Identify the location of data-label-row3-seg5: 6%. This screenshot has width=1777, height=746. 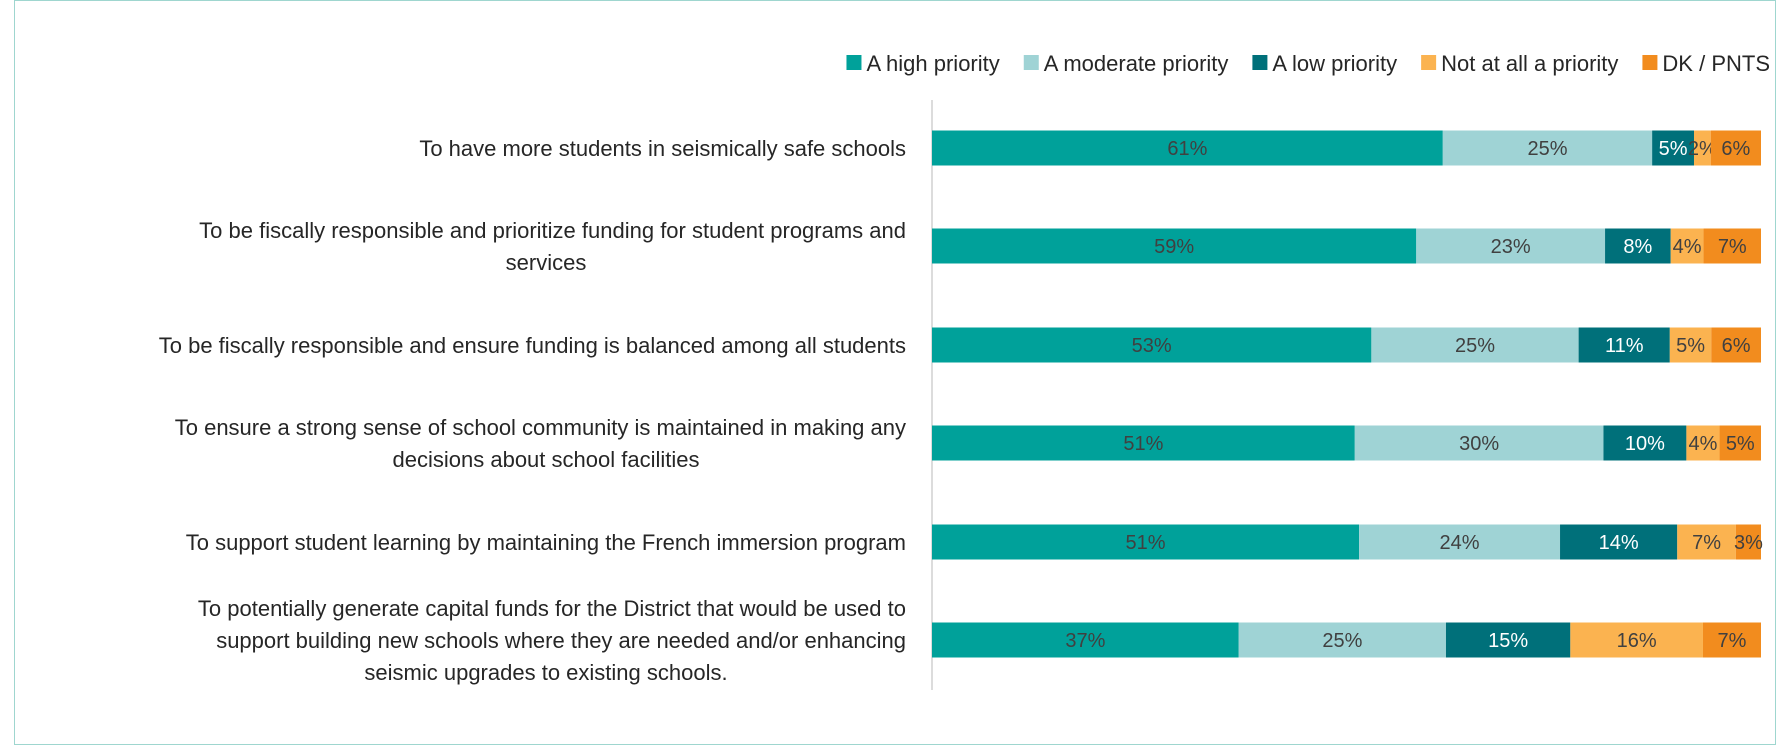
(1736, 346).